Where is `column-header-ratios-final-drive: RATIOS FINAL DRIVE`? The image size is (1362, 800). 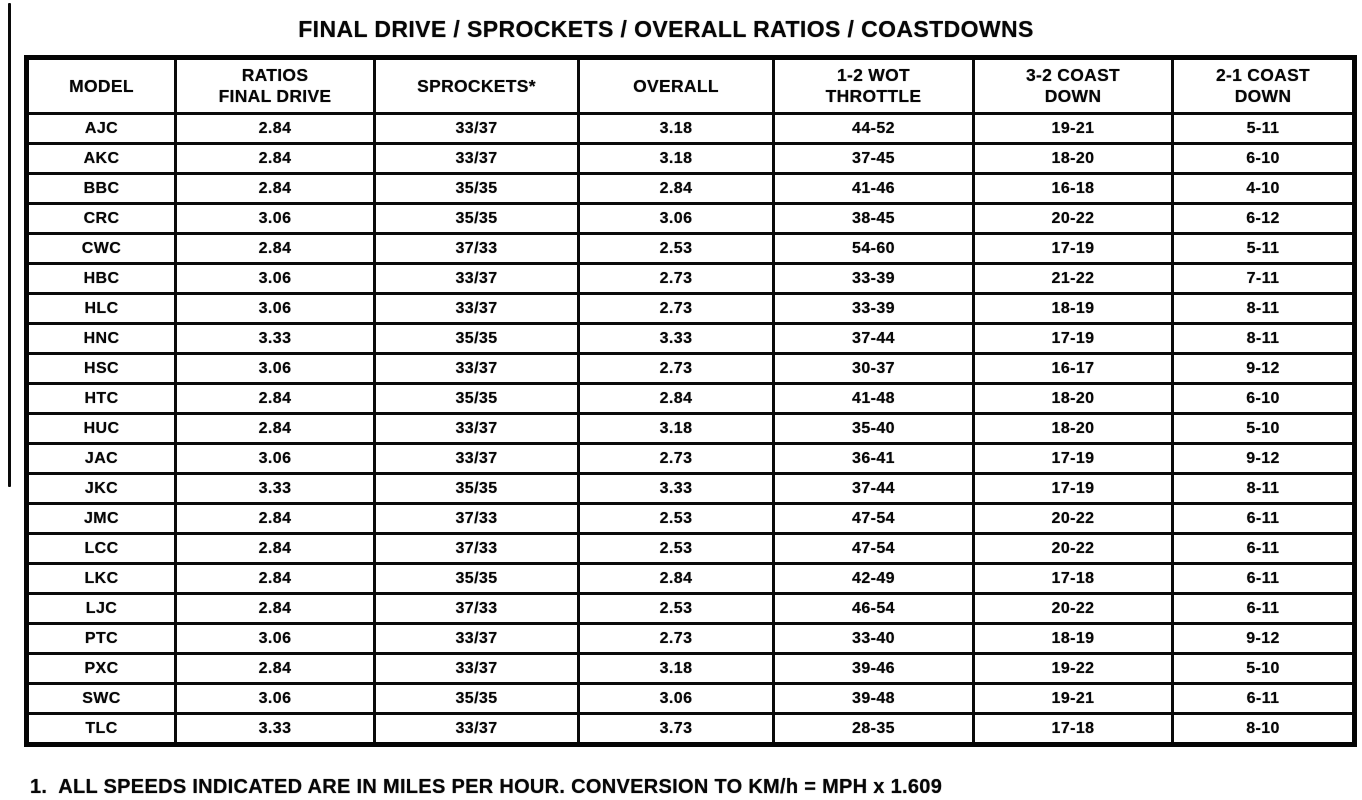 column-header-ratios-final-drive: RATIOS FINAL DRIVE is located at coordinates (275, 85).